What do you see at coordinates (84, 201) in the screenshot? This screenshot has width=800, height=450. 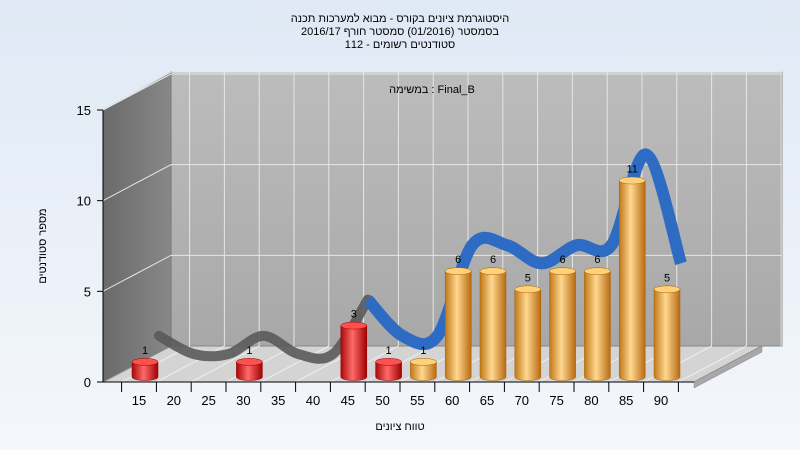 I see `y-tick-label: 10` at bounding box center [84, 201].